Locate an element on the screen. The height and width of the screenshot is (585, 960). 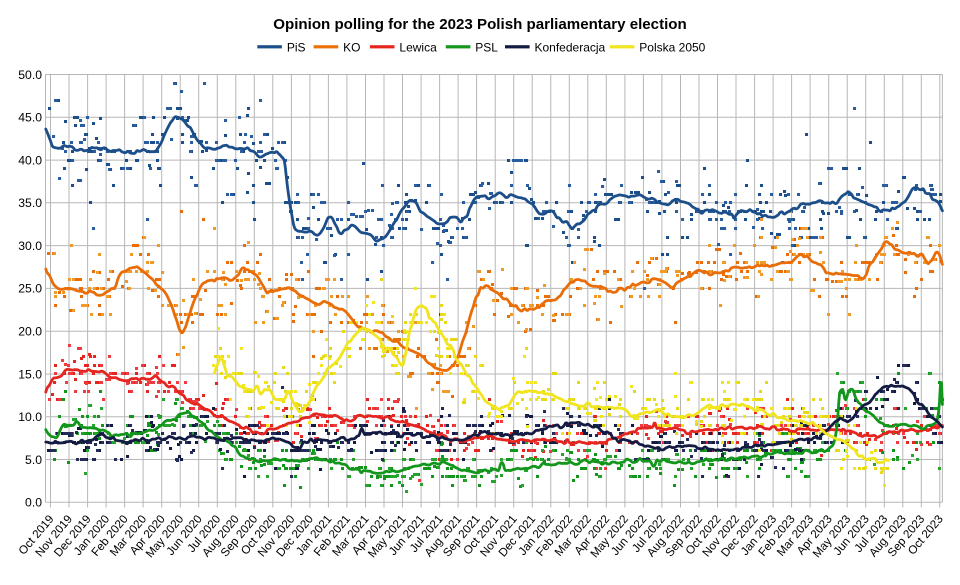
svg-text: 30.0 is located at coordinates (30, 246).